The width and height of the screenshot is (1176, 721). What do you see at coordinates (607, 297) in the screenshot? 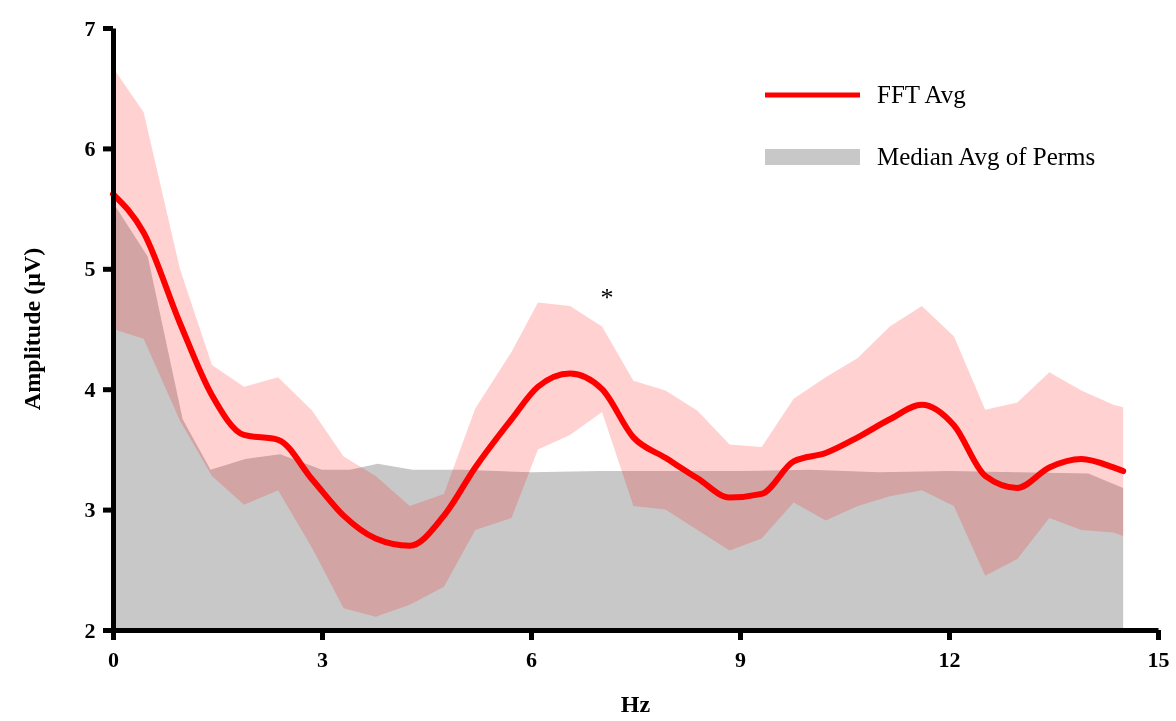
I see `annotation: *` at bounding box center [607, 297].